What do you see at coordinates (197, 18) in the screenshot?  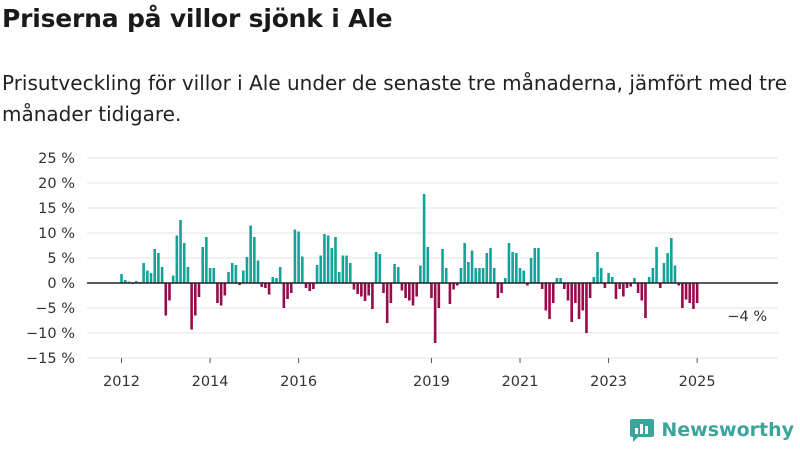 I see `chart-title: Priserna på villor sjönk i Ale` at bounding box center [197, 18].